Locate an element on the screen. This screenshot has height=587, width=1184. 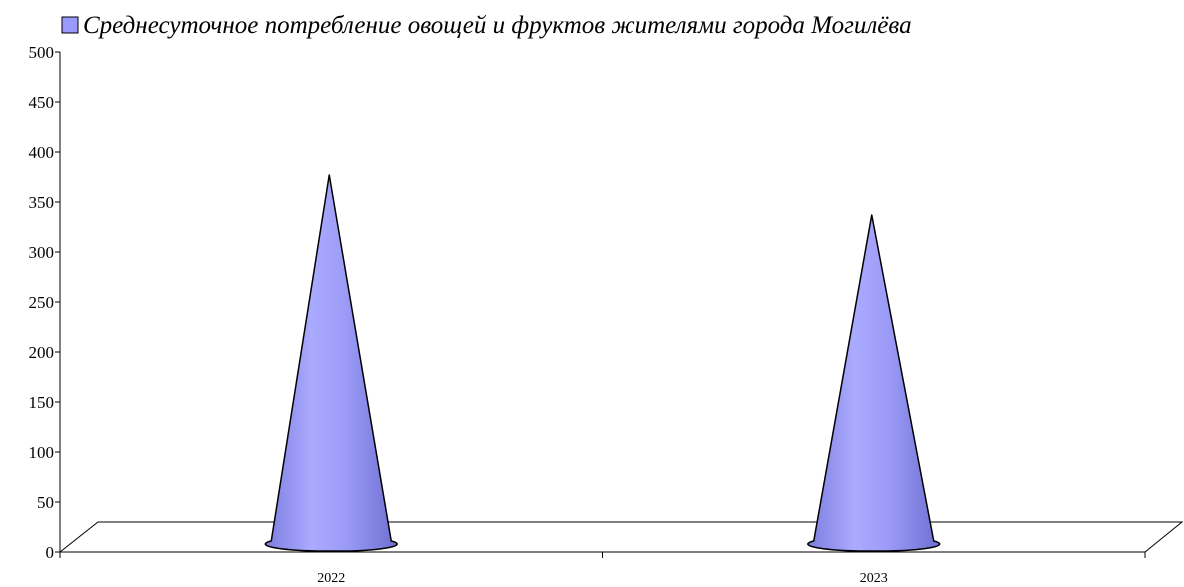
y-tick-label: 0 is located at coordinates (50, 552).